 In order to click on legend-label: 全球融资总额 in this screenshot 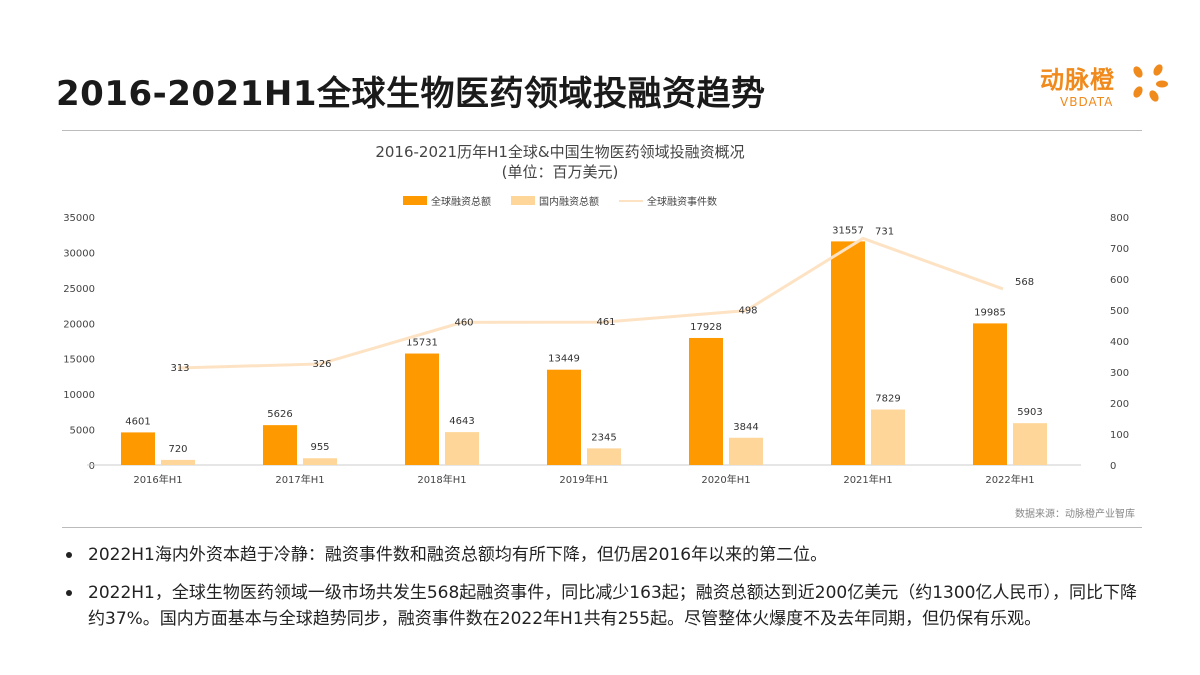, I will do `click(461, 201)`.